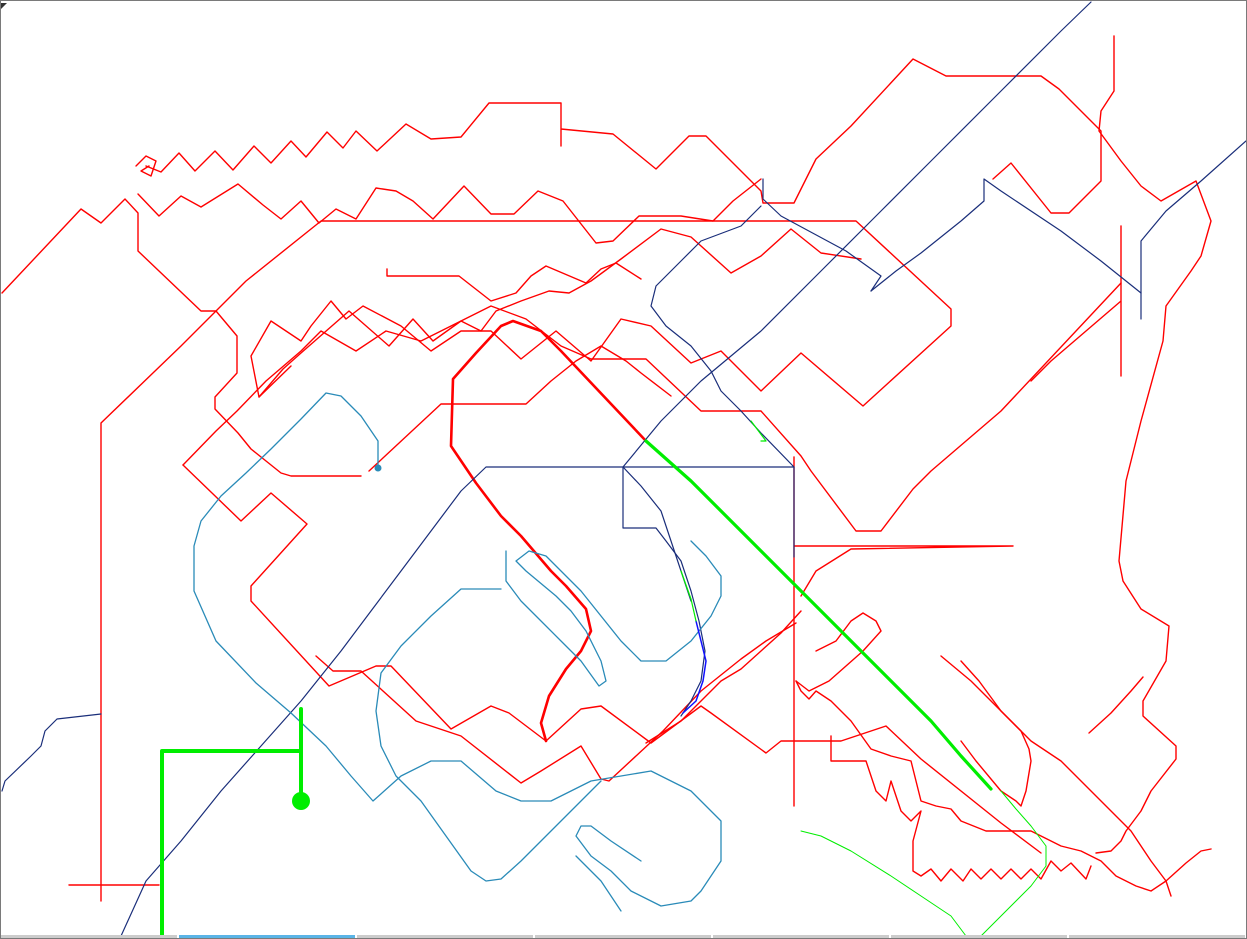 This screenshot has width=1247, height=939. I want to click on cursor-icon, so click(4, 6).